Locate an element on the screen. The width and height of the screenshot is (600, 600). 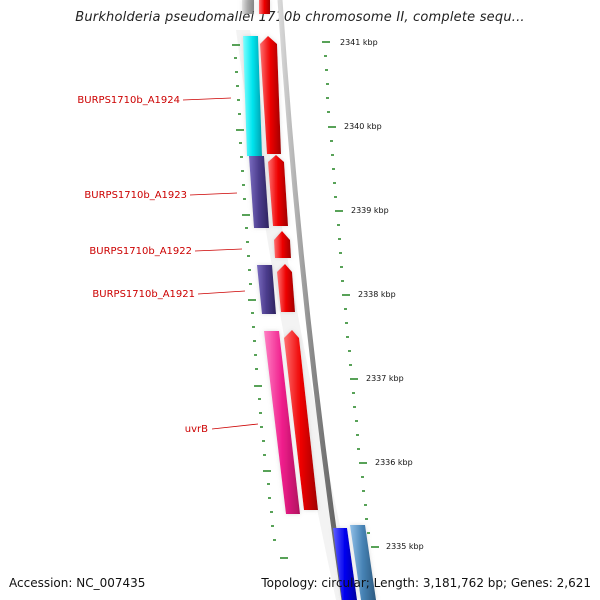
gene-reverse-top-cap is located at coordinates (248, 7).